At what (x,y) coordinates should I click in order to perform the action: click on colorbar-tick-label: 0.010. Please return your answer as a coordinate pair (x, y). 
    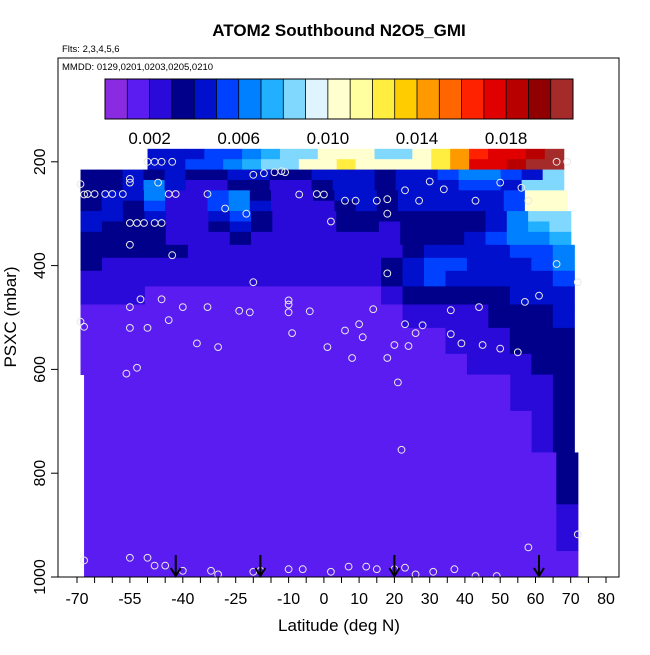
    Looking at the image, I should click on (328, 138).